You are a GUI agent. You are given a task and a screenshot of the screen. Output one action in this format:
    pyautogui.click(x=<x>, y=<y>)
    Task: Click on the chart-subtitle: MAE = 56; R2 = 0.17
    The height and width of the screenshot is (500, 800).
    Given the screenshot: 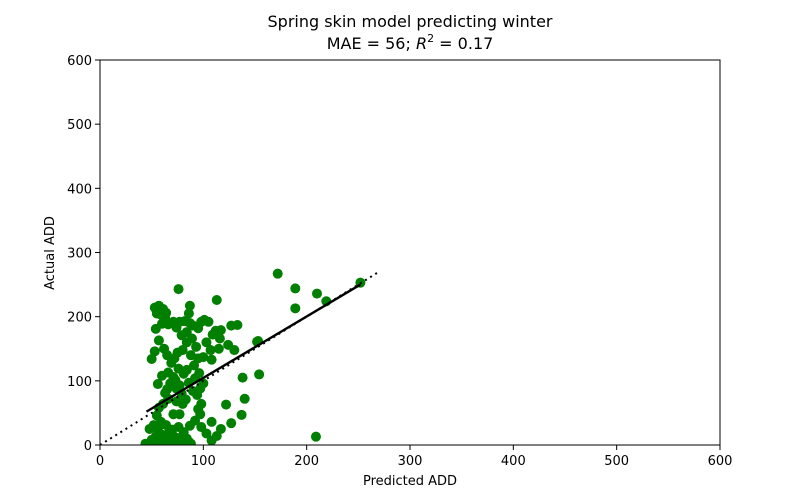 What is the action you would take?
    pyautogui.click(x=410, y=42)
    